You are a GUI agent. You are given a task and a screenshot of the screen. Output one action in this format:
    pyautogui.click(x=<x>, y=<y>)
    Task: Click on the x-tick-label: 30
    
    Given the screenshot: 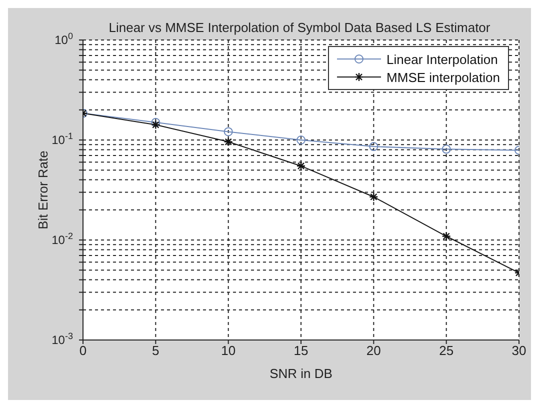 What is the action you would take?
    pyautogui.click(x=519, y=350)
    